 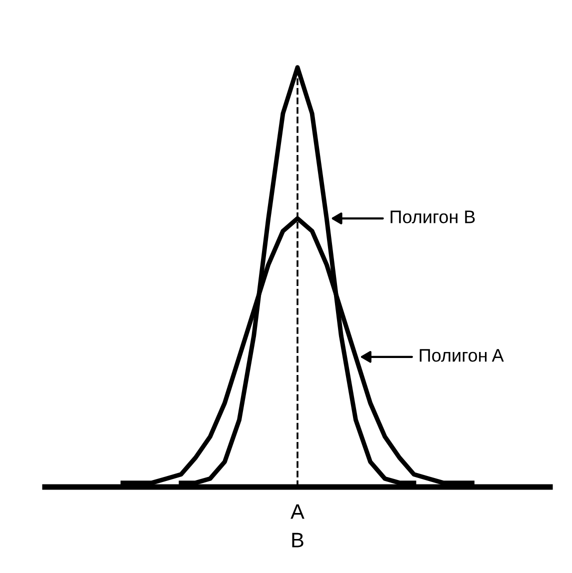 What do you see at coordinates (432, 217) in the screenshot?
I see `legend-label: Полигон B` at bounding box center [432, 217].